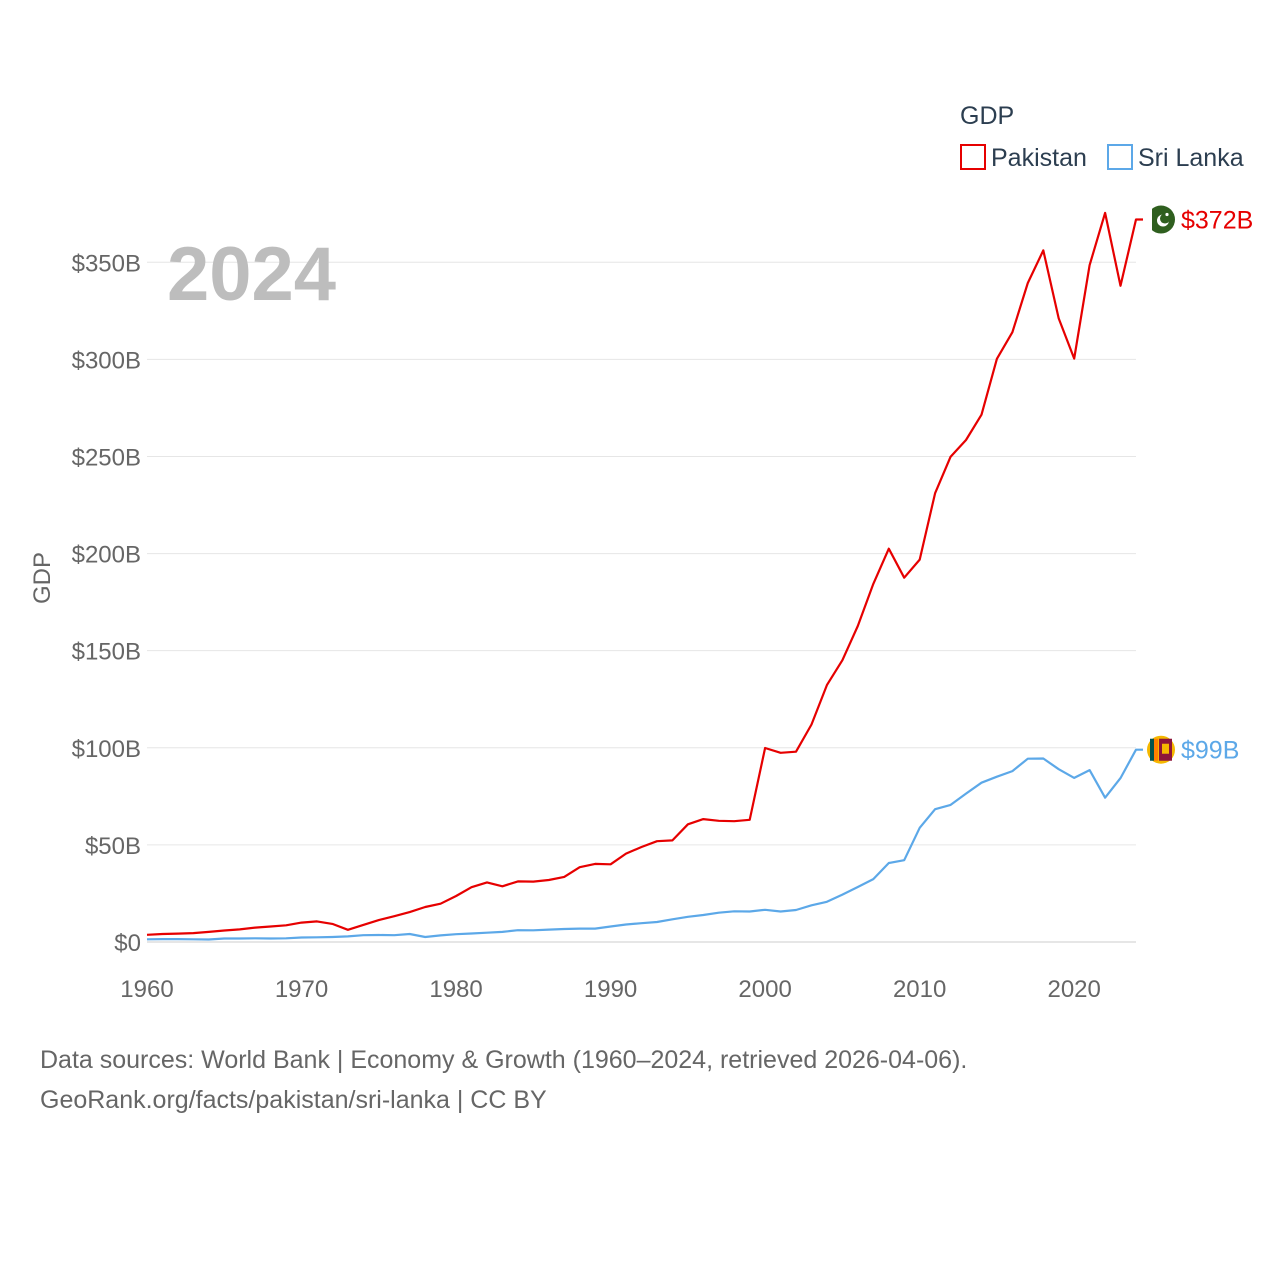 This screenshot has height=1280, width=1280. I want to click on x-tick-label: 1990, so click(610, 989).